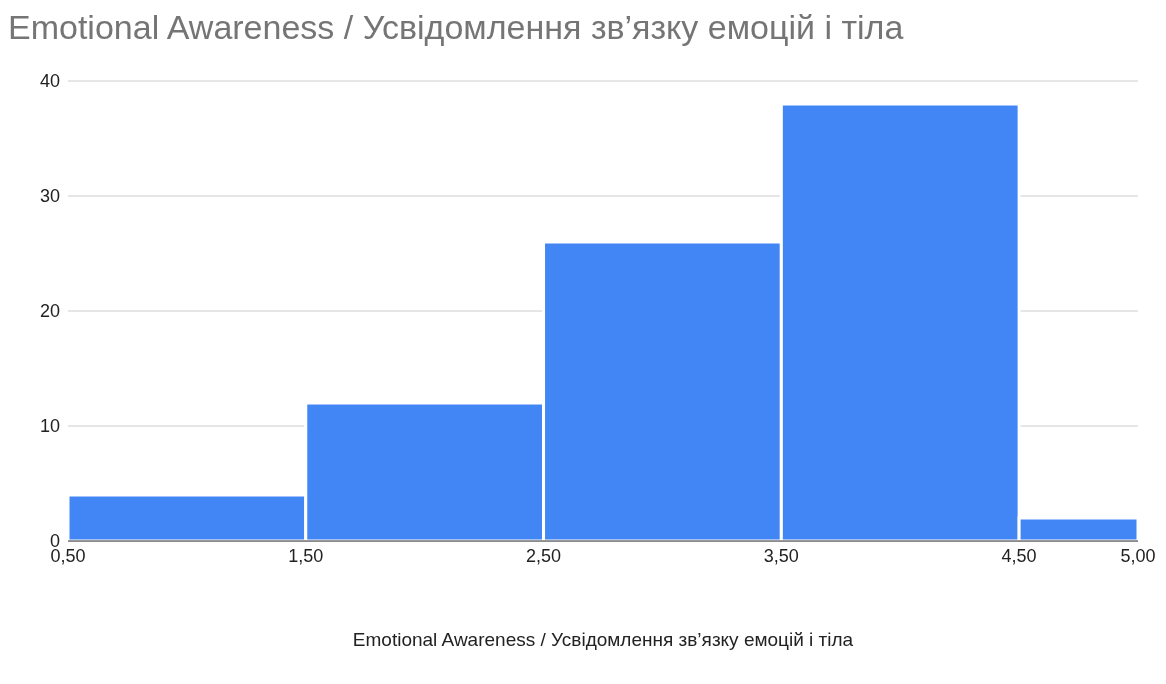 This screenshot has width=1166, height=684. What do you see at coordinates (49, 311) in the screenshot?
I see `y-tick-label: 20` at bounding box center [49, 311].